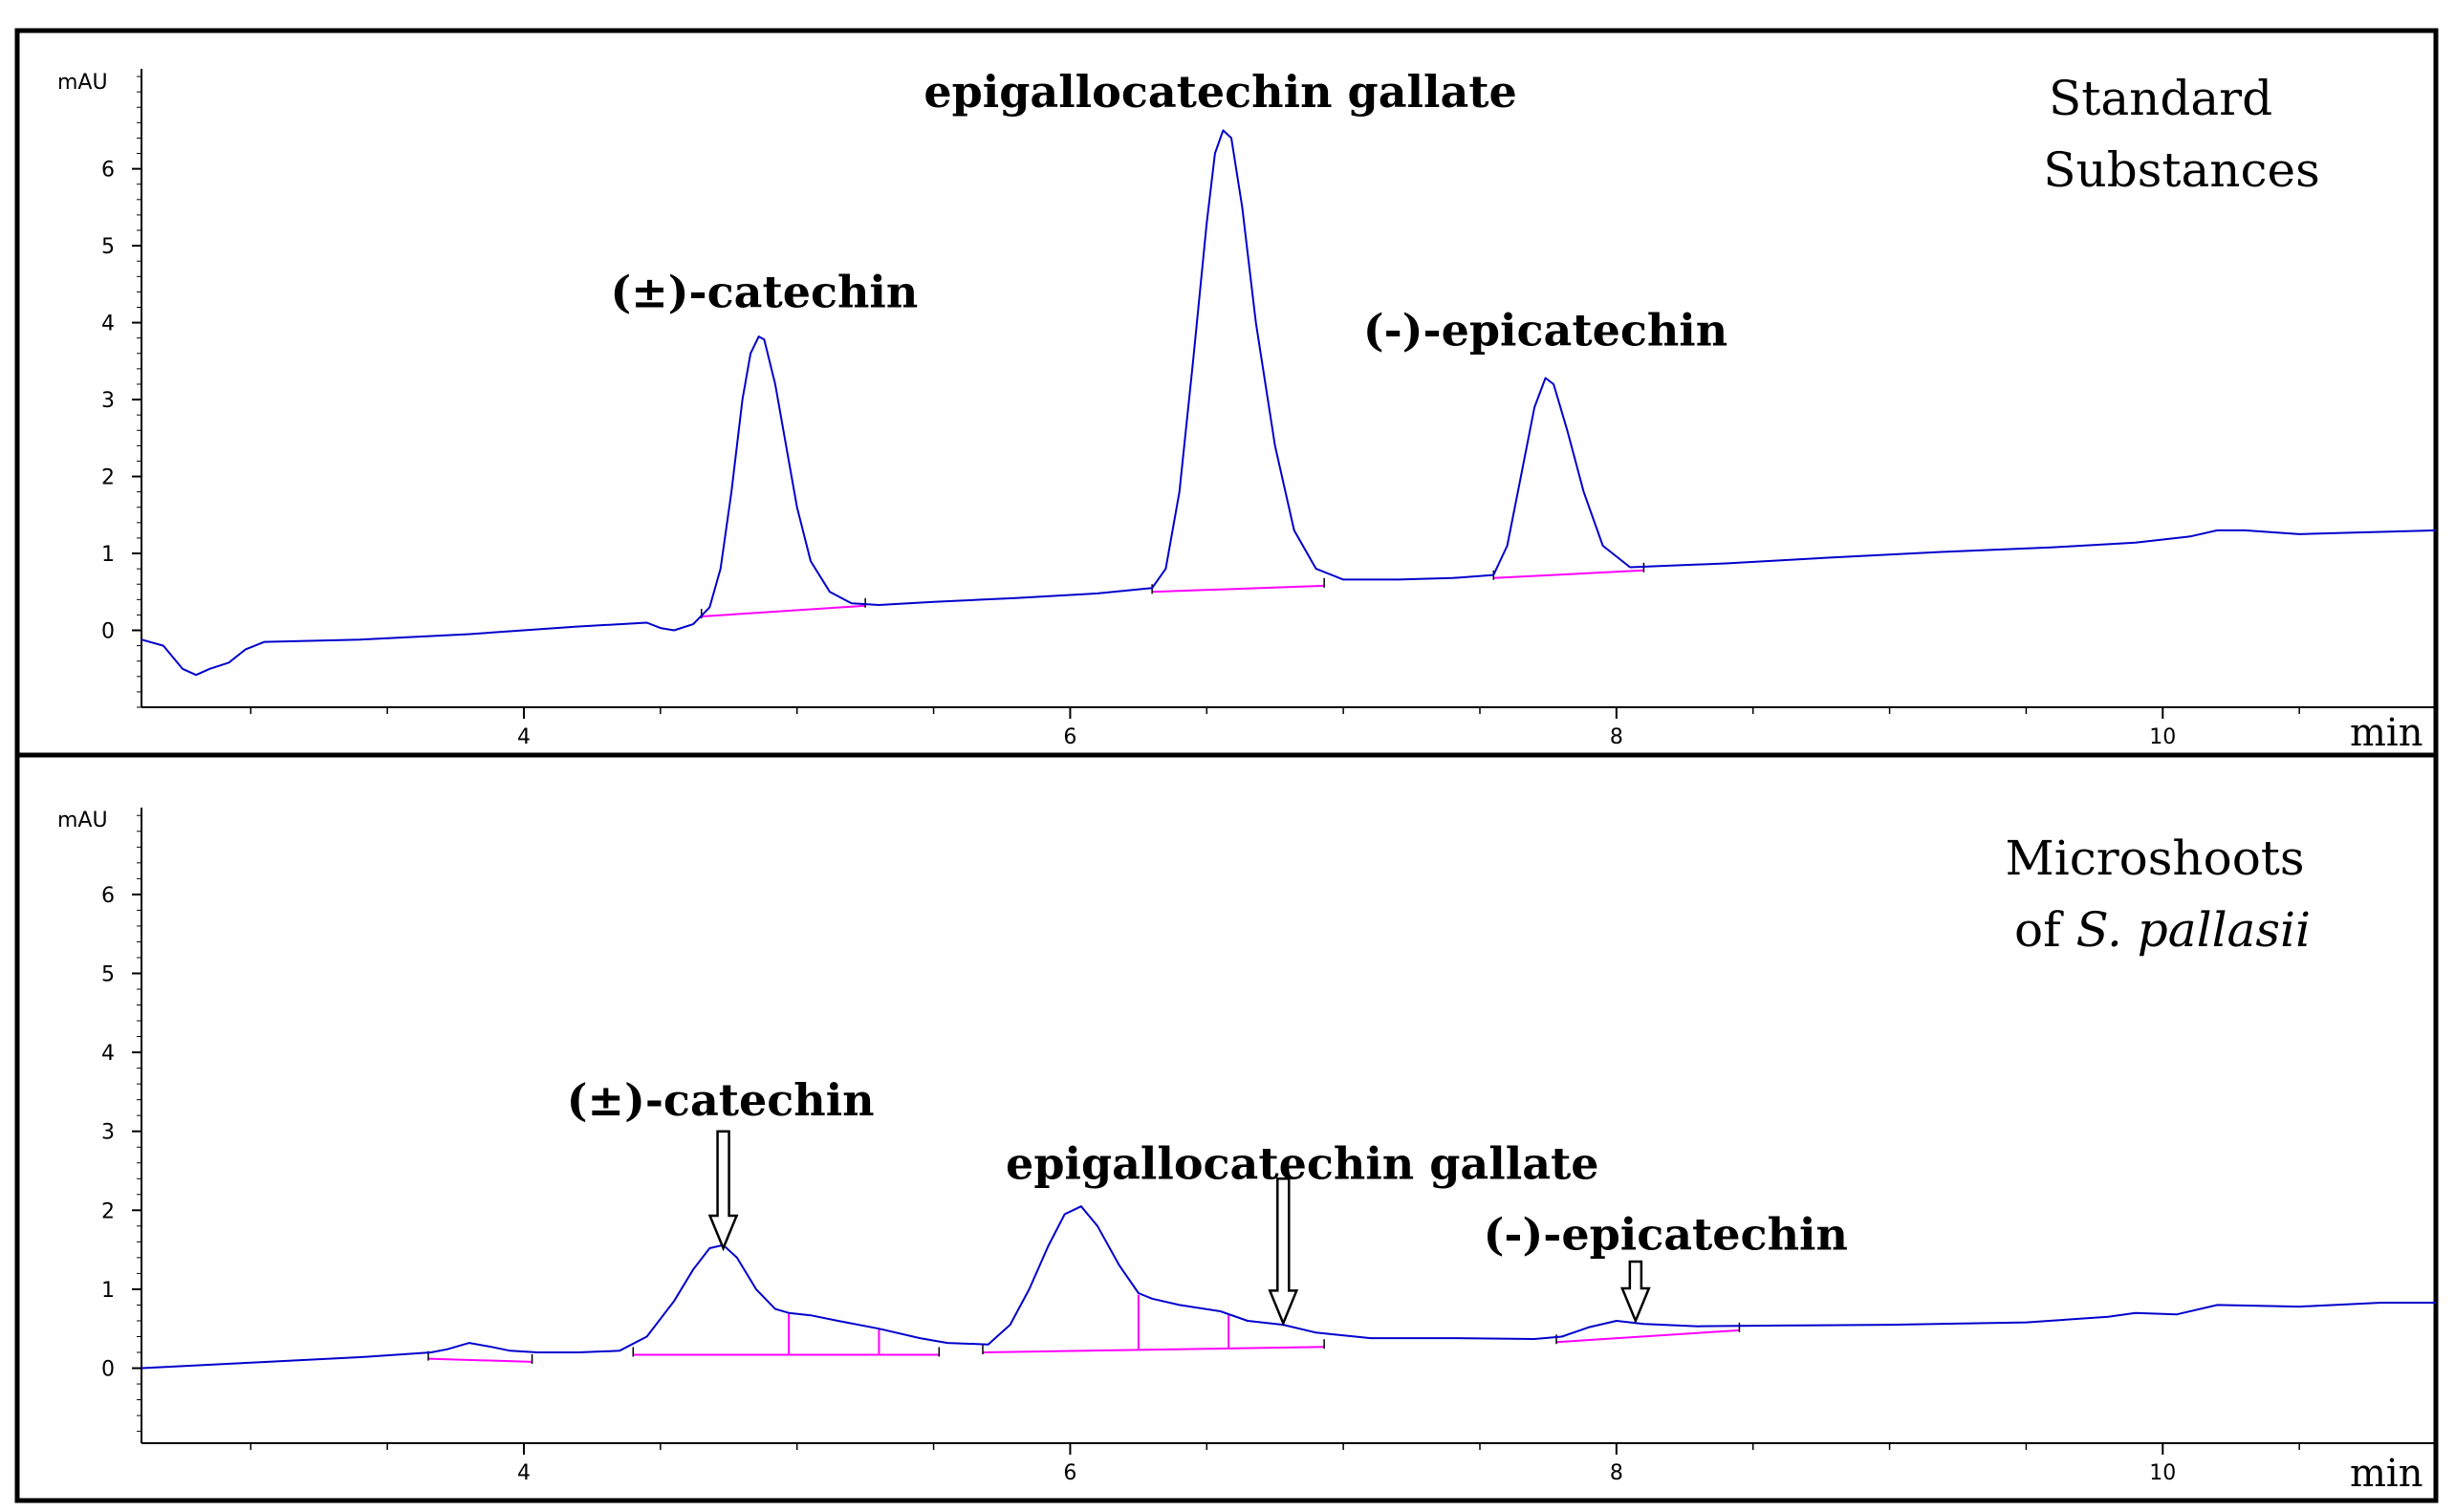  What do you see at coordinates (2160, 99) in the screenshot?
I see `sample-label-line-1: Standard` at bounding box center [2160, 99].